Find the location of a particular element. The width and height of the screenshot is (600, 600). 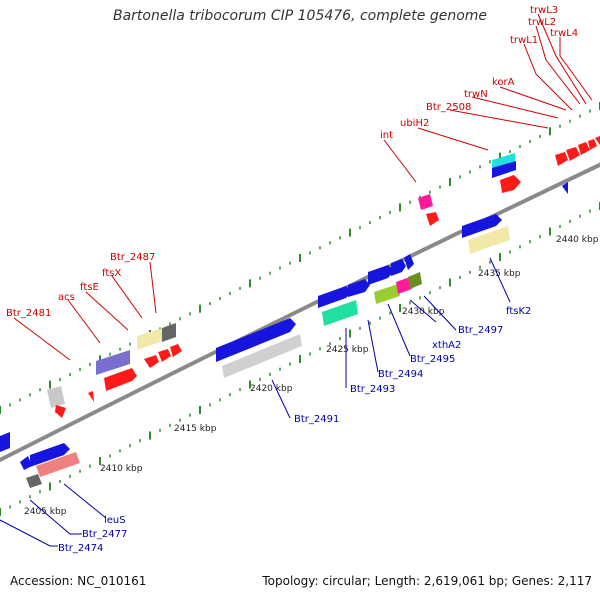

label-int: int is located at coordinates (386, 135).